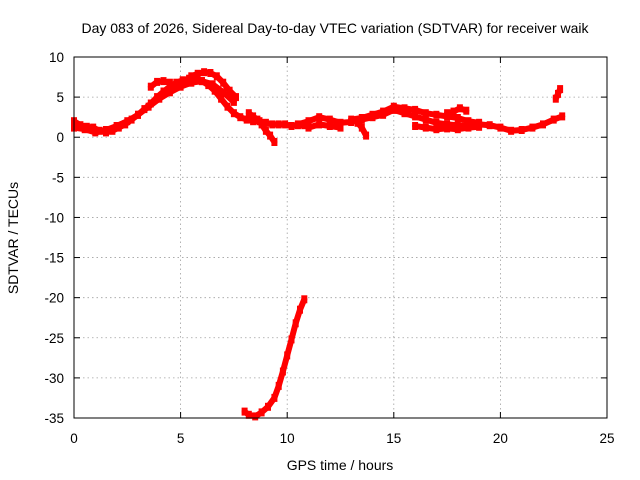  I want to click on x-tick-label: 5, so click(181, 438).